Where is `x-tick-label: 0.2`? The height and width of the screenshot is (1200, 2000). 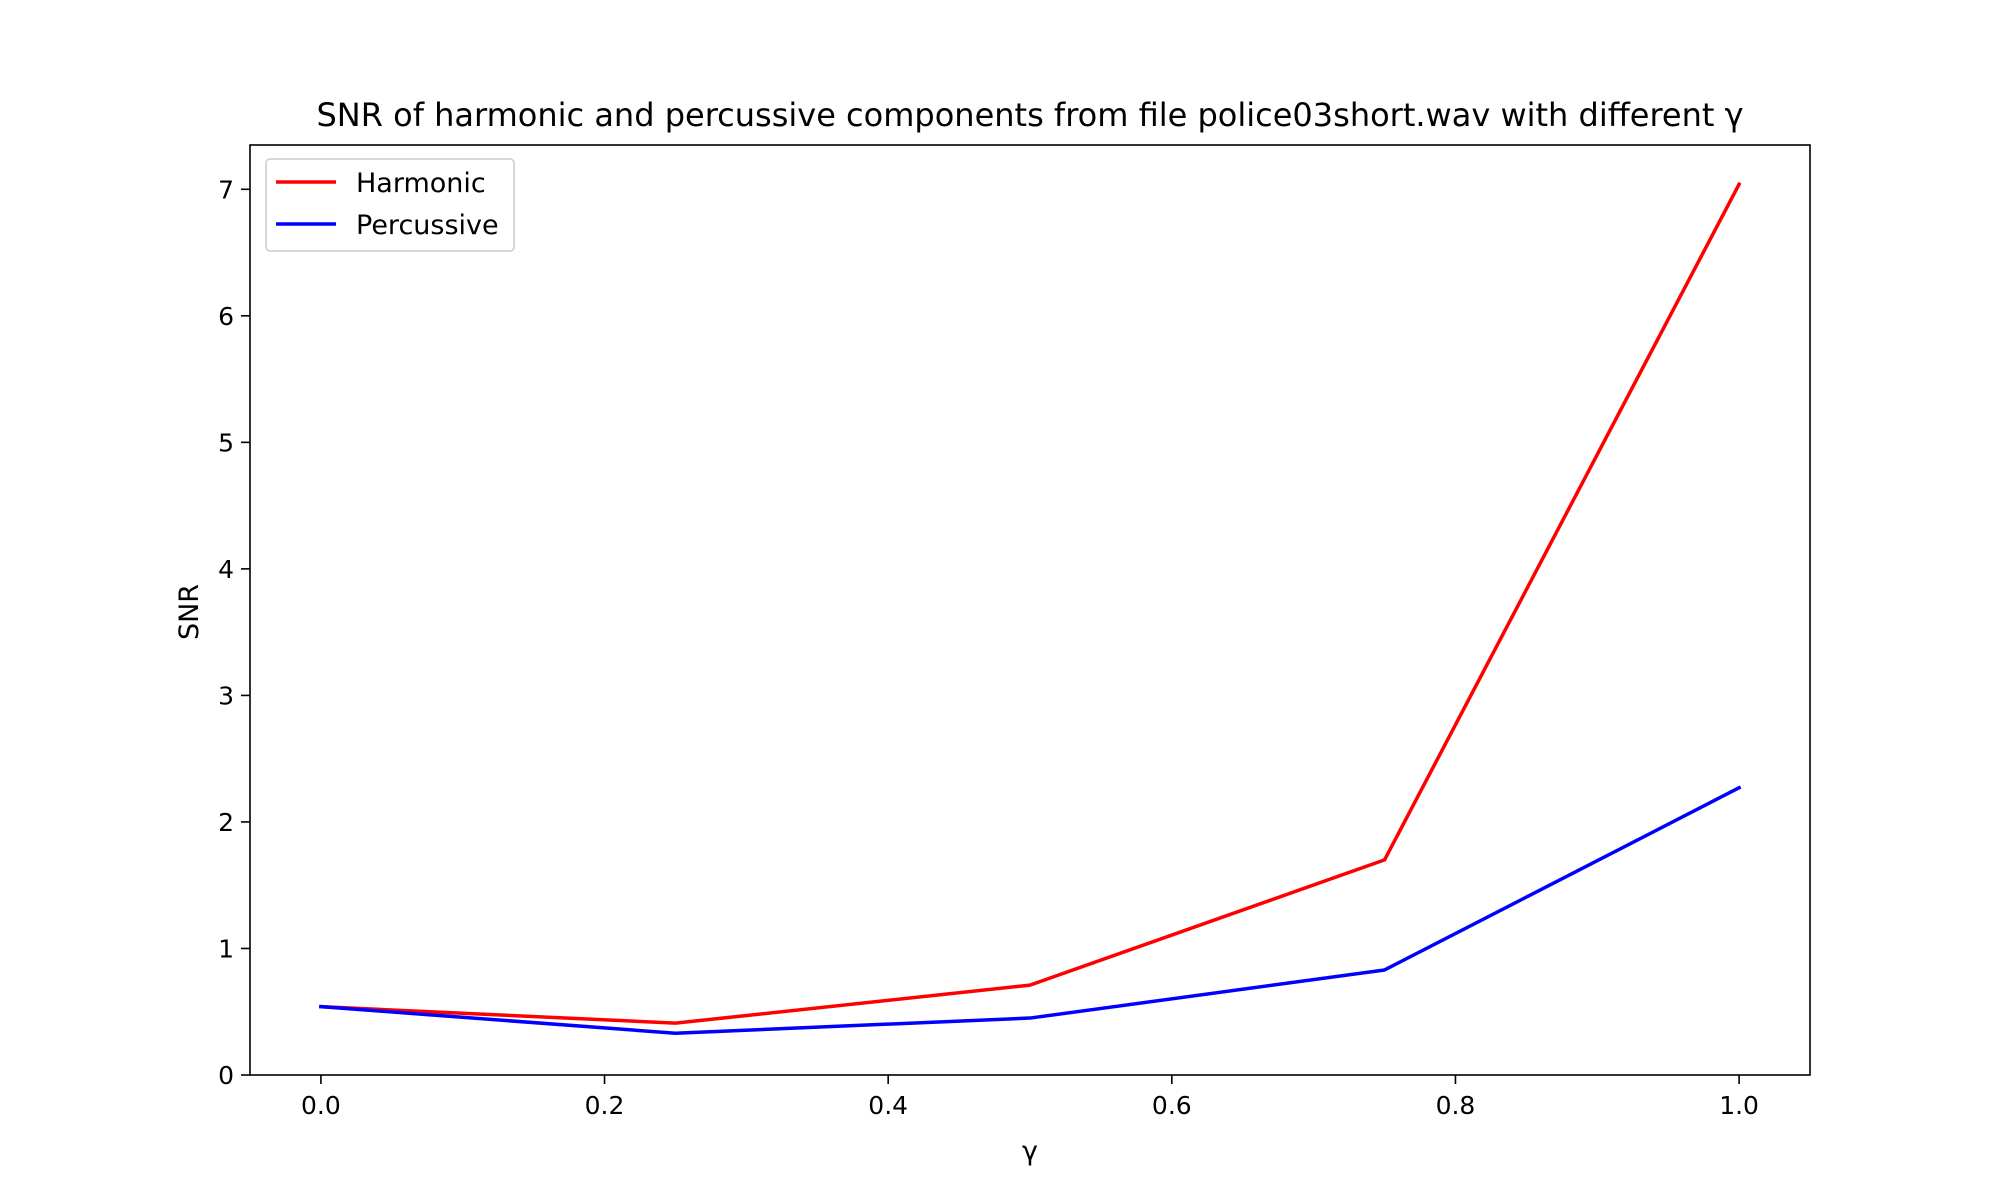 x-tick-label: 0.2 is located at coordinates (605, 1105).